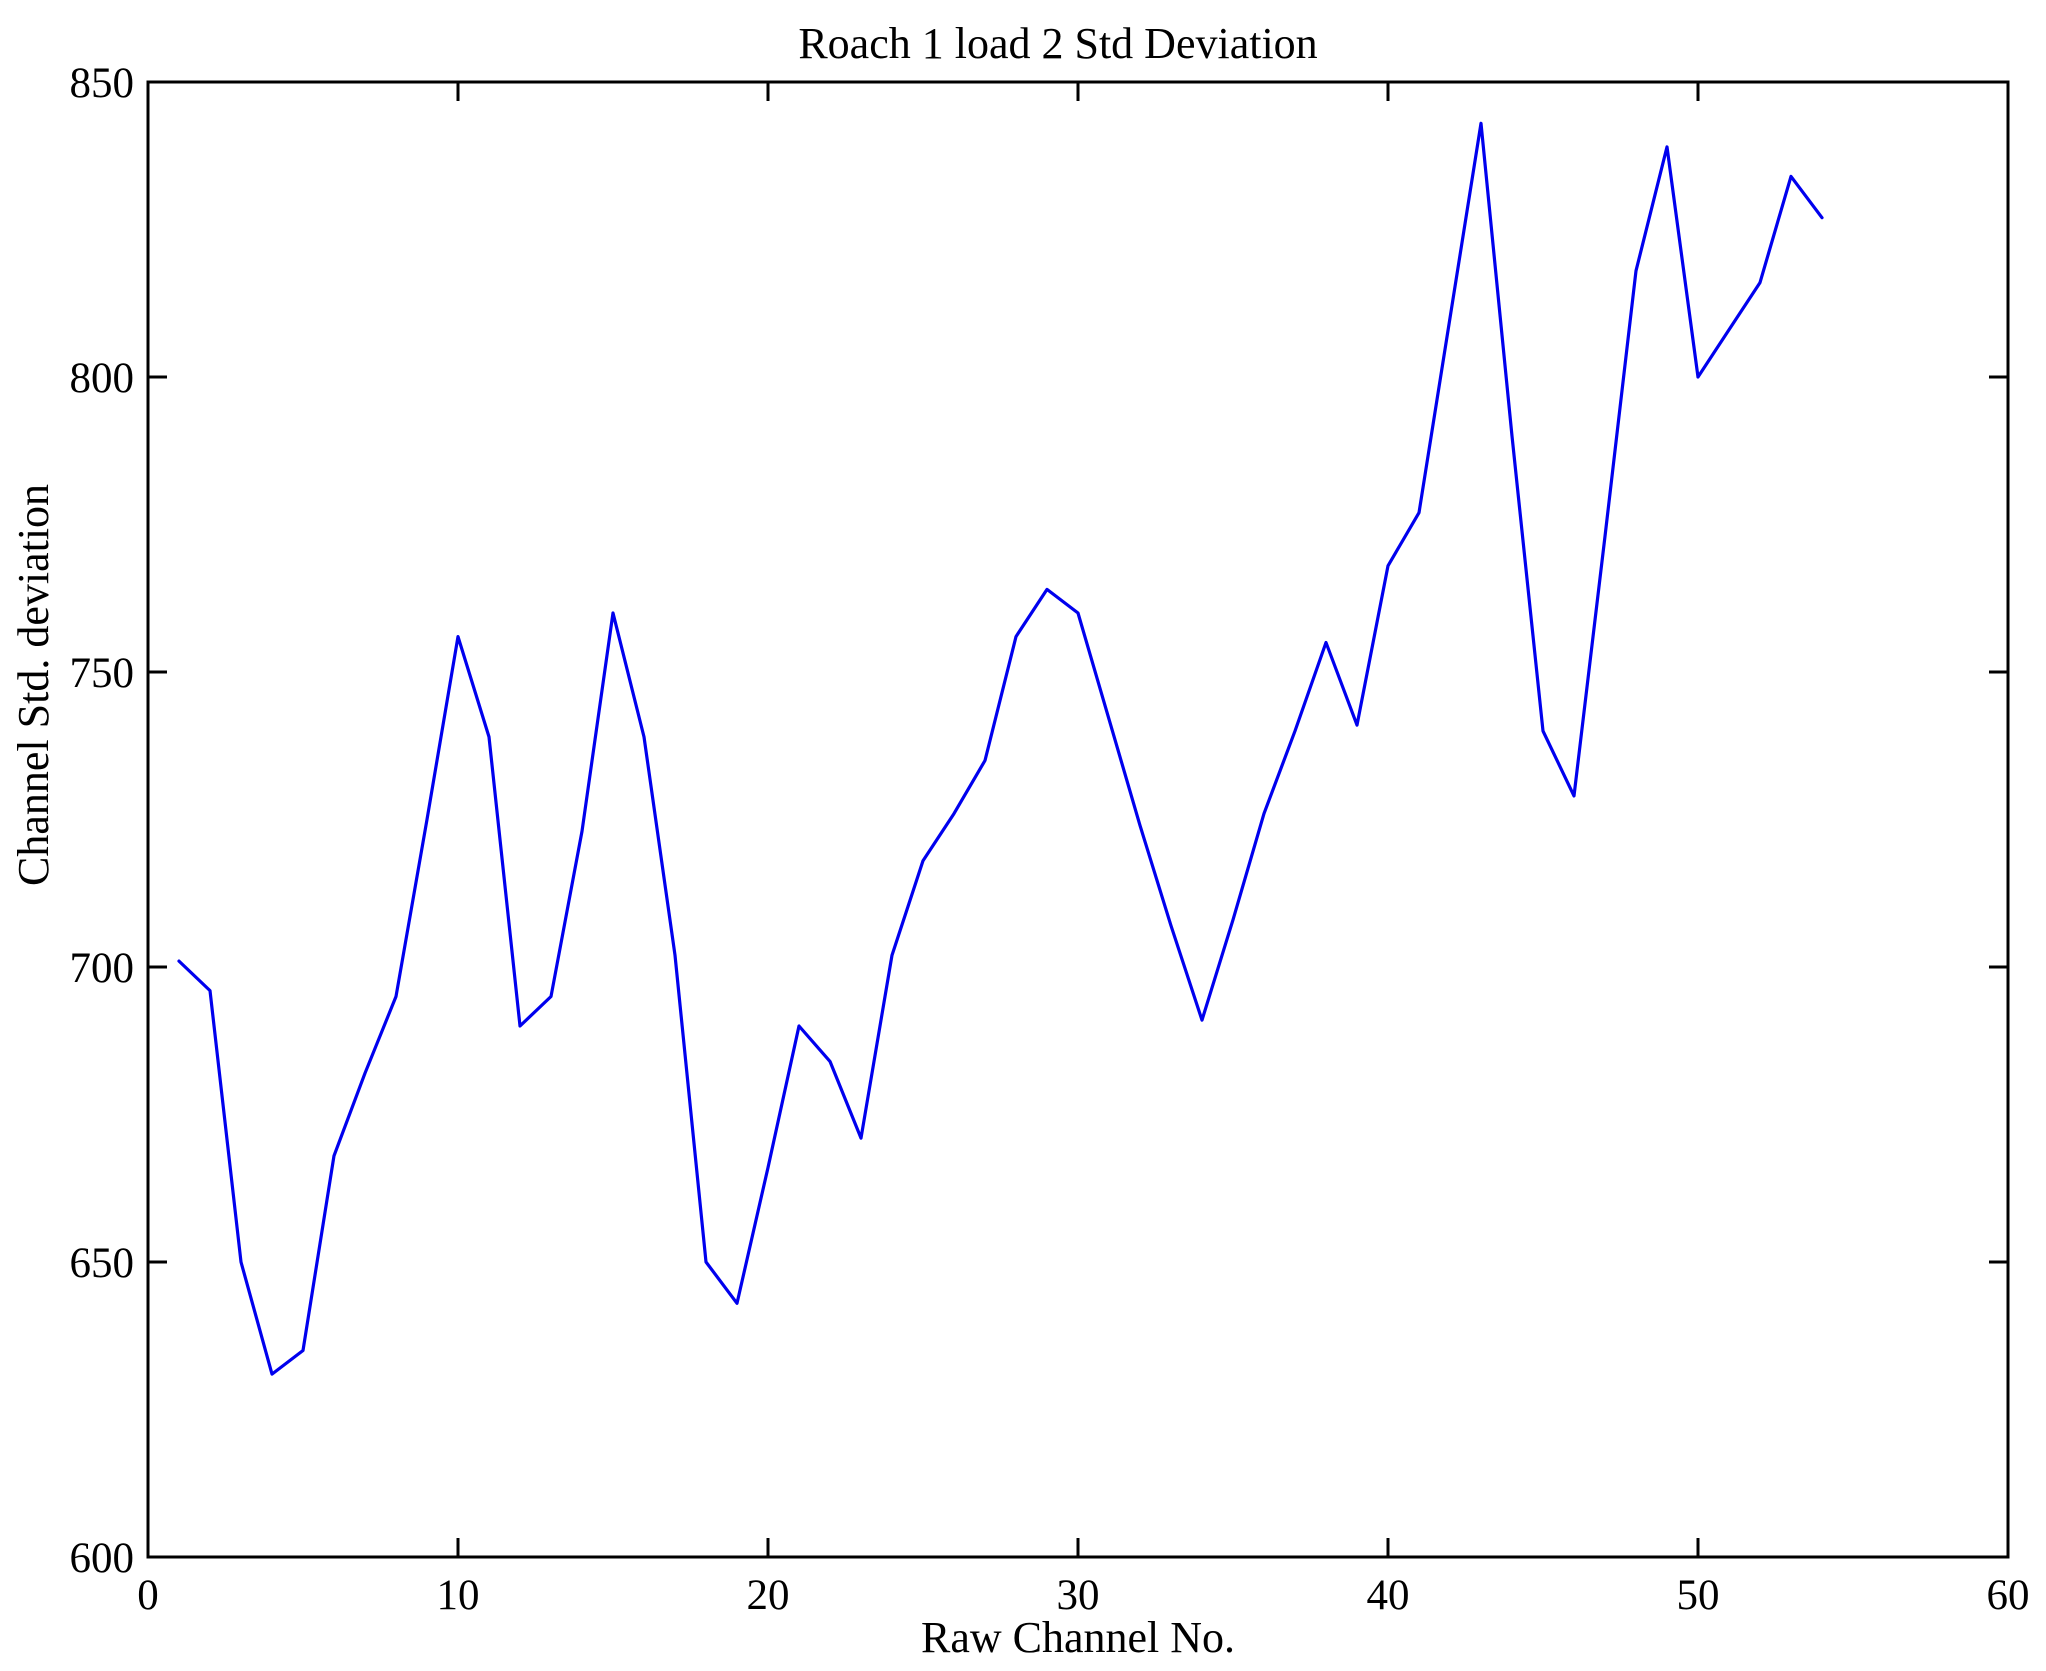 The width and height of the screenshot is (2046, 1671). Describe the element at coordinates (102, 83) in the screenshot. I see `y-tick-label: 850` at that location.